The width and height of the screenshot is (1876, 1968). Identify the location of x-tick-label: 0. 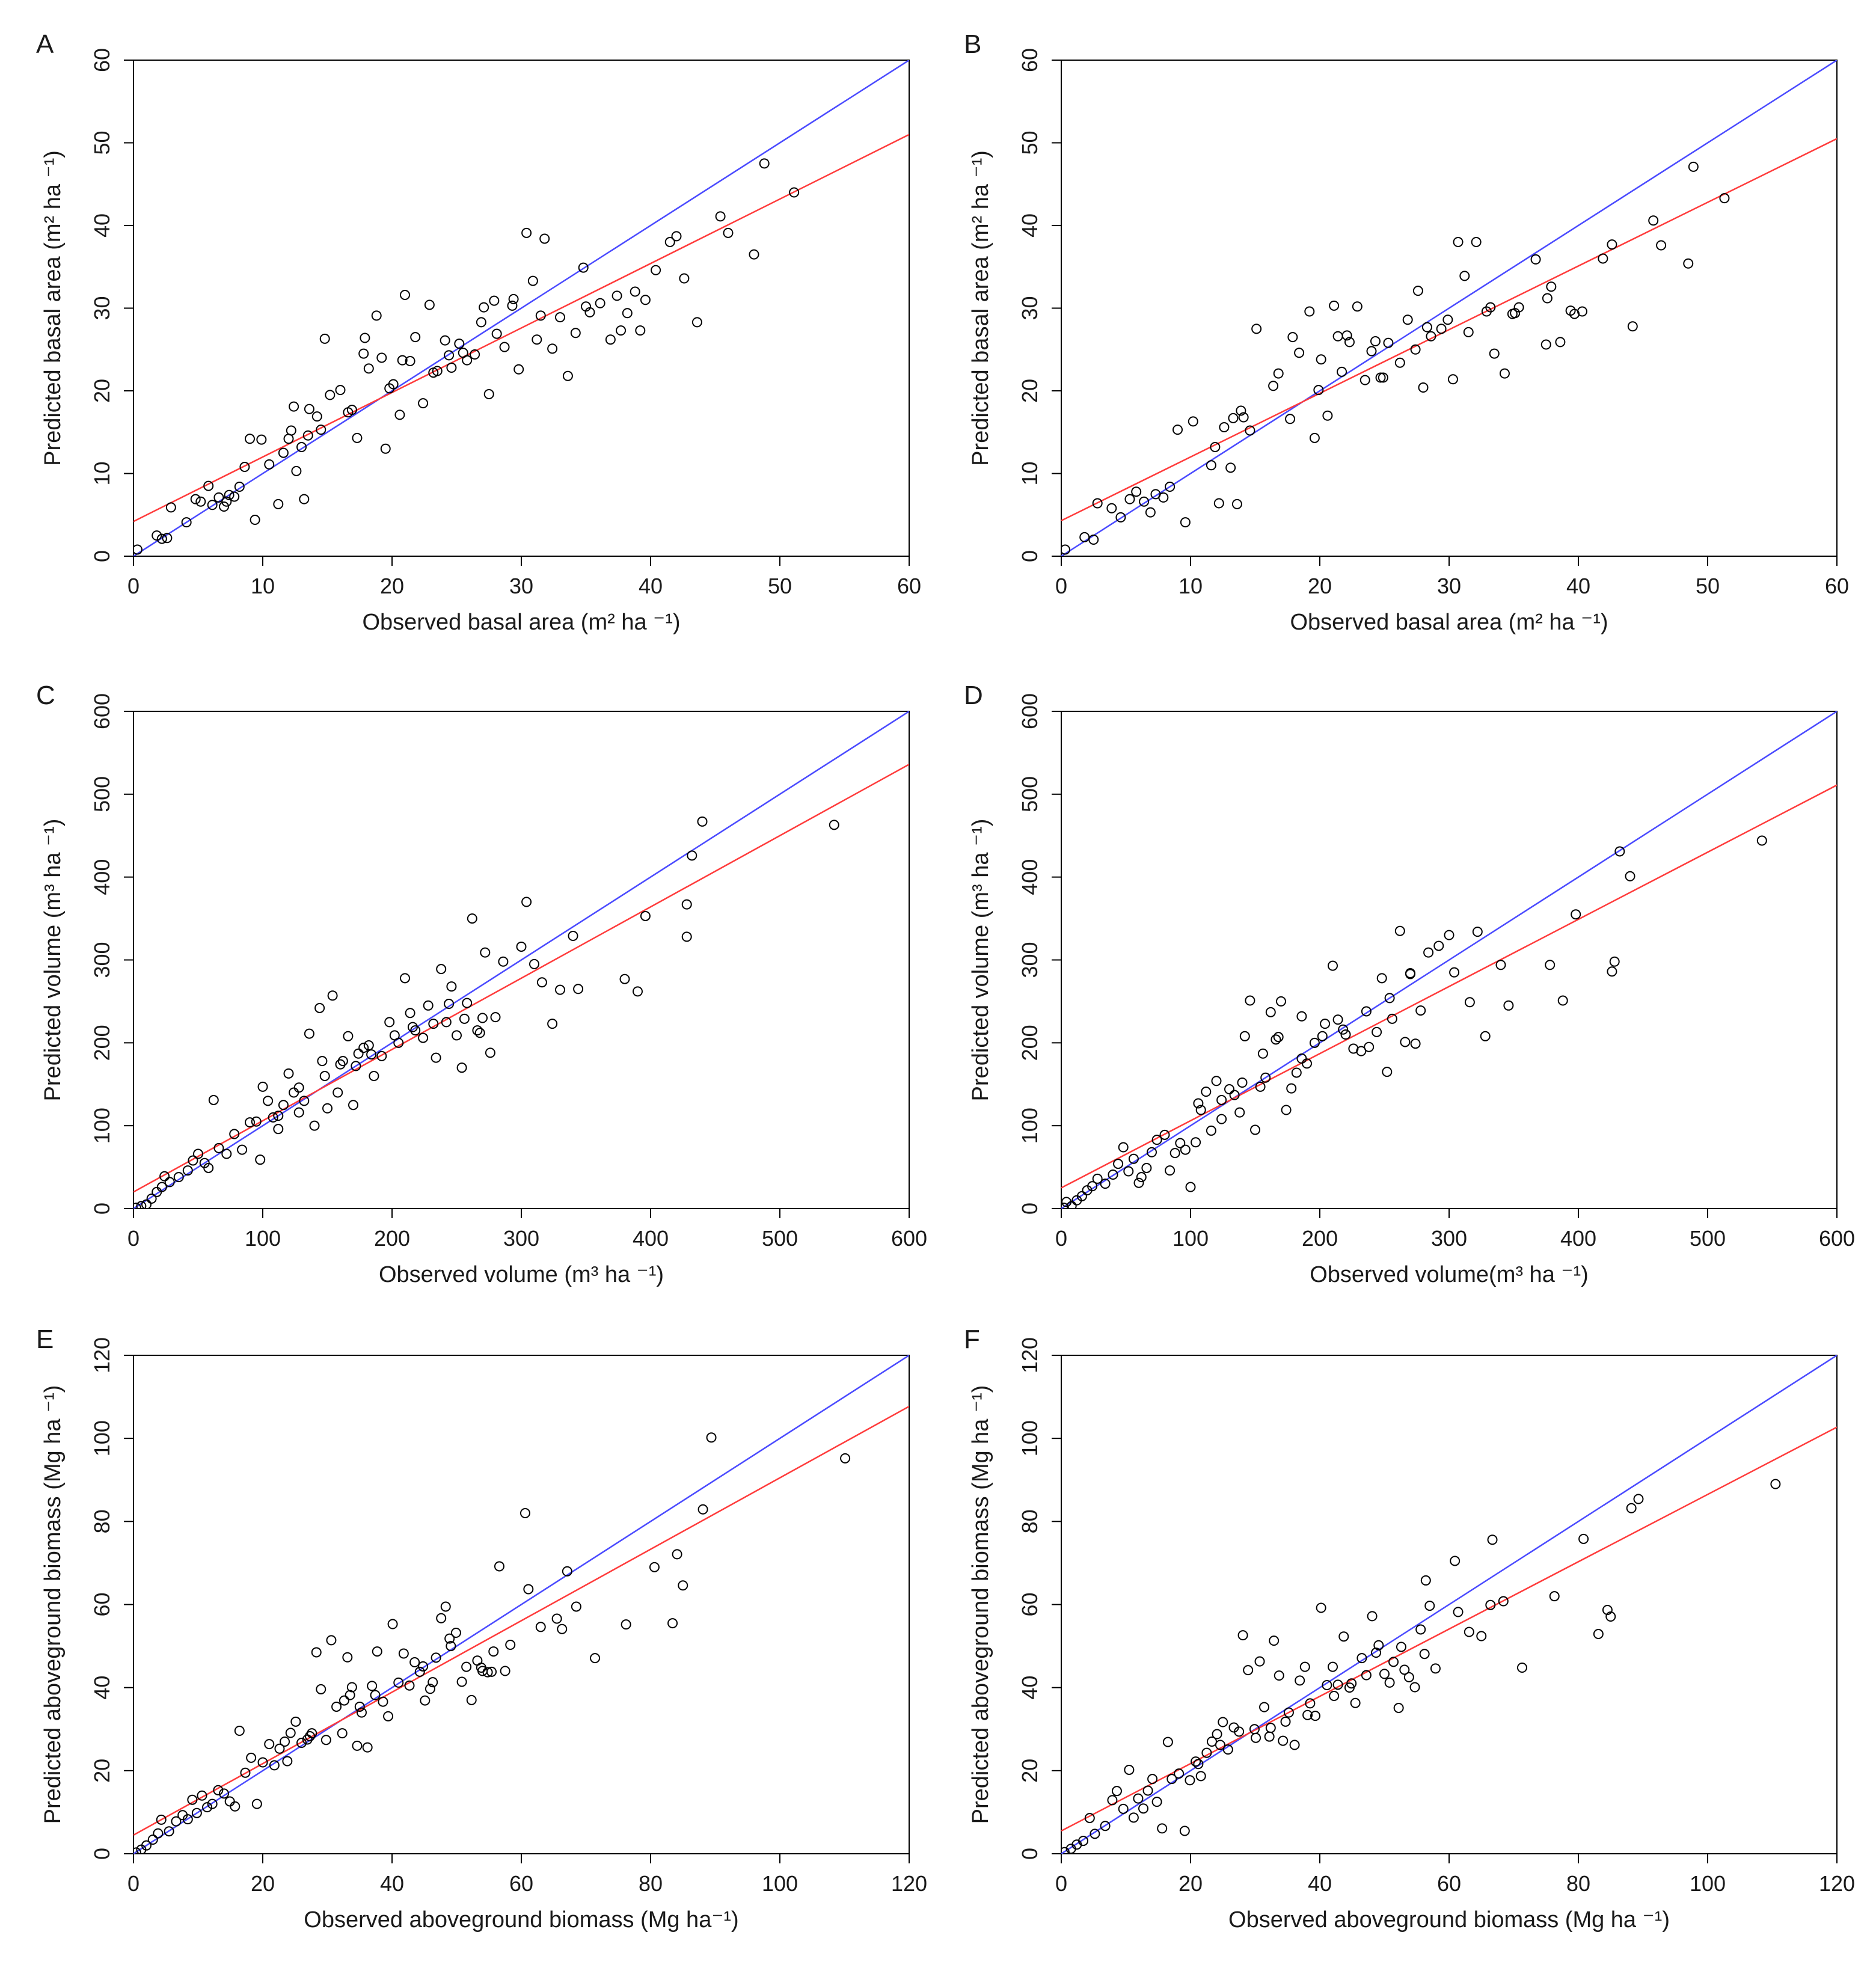
(133, 586).